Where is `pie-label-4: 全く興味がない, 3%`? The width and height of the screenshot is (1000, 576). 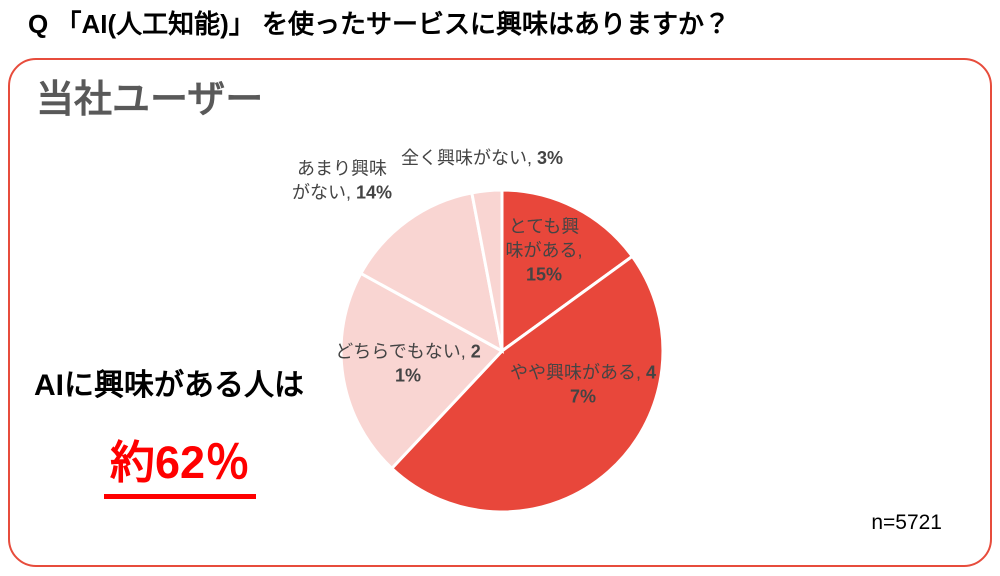 pie-label-4: 全く興味がない, 3% is located at coordinates (482, 158).